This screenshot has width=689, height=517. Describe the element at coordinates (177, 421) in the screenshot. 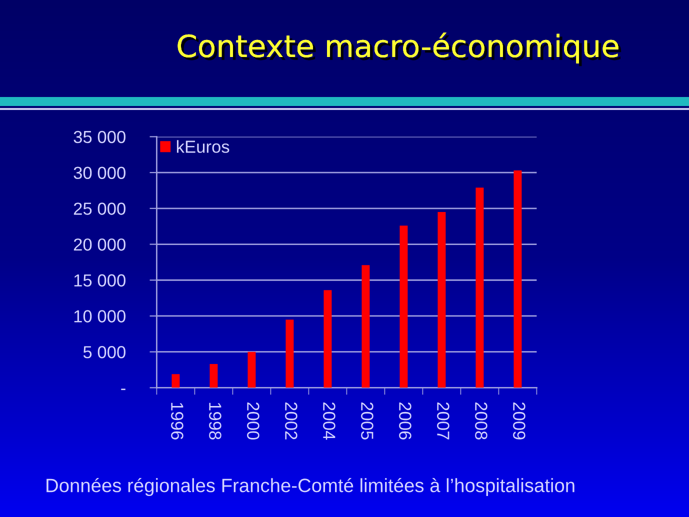

I see `x-tick-label: 1996` at that location.